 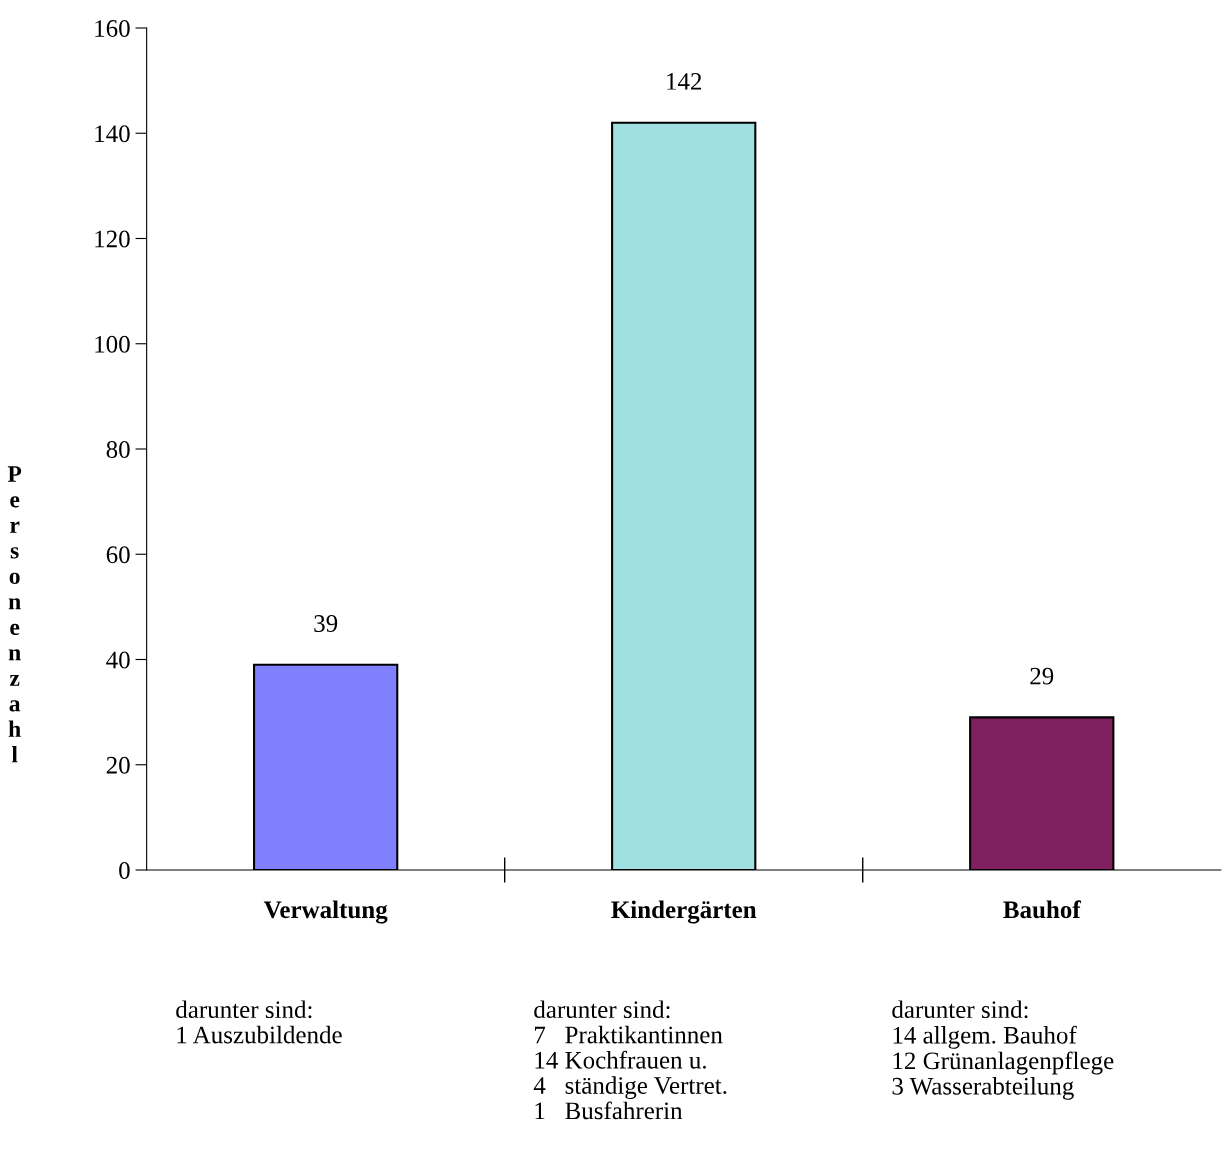 I want to click on text: darunter sind: 14 allgem. Bauhof 12 Grünanlagenpflege 3 Wasserabteilung, so click(x=1003, y=1050).